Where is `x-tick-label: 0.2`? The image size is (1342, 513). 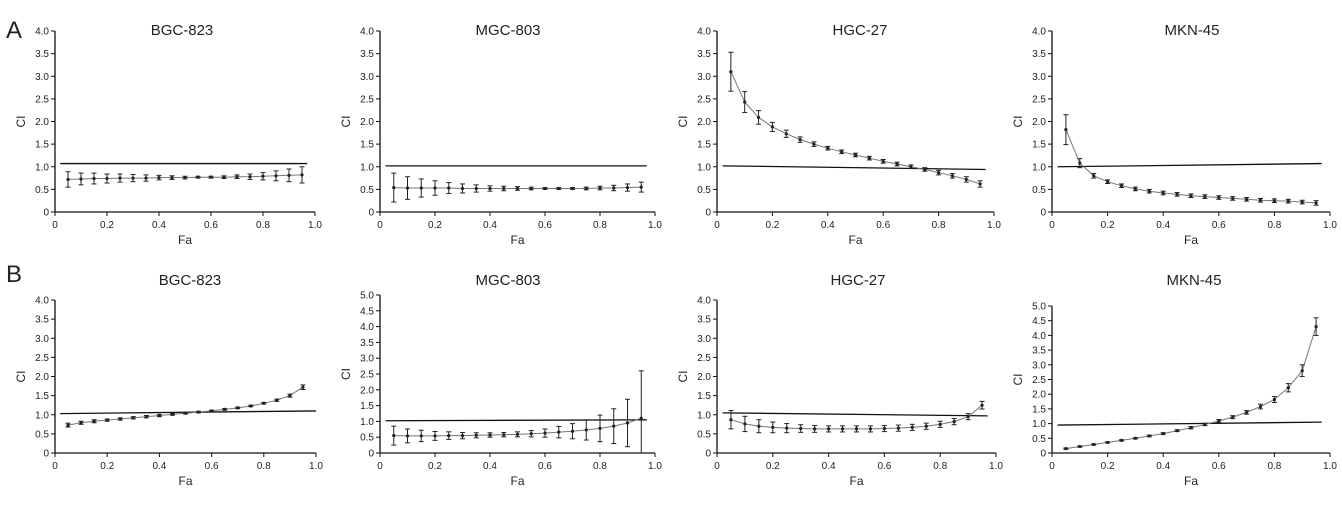
x-tick-label: 0.2 is located at coordinates (772, 225).